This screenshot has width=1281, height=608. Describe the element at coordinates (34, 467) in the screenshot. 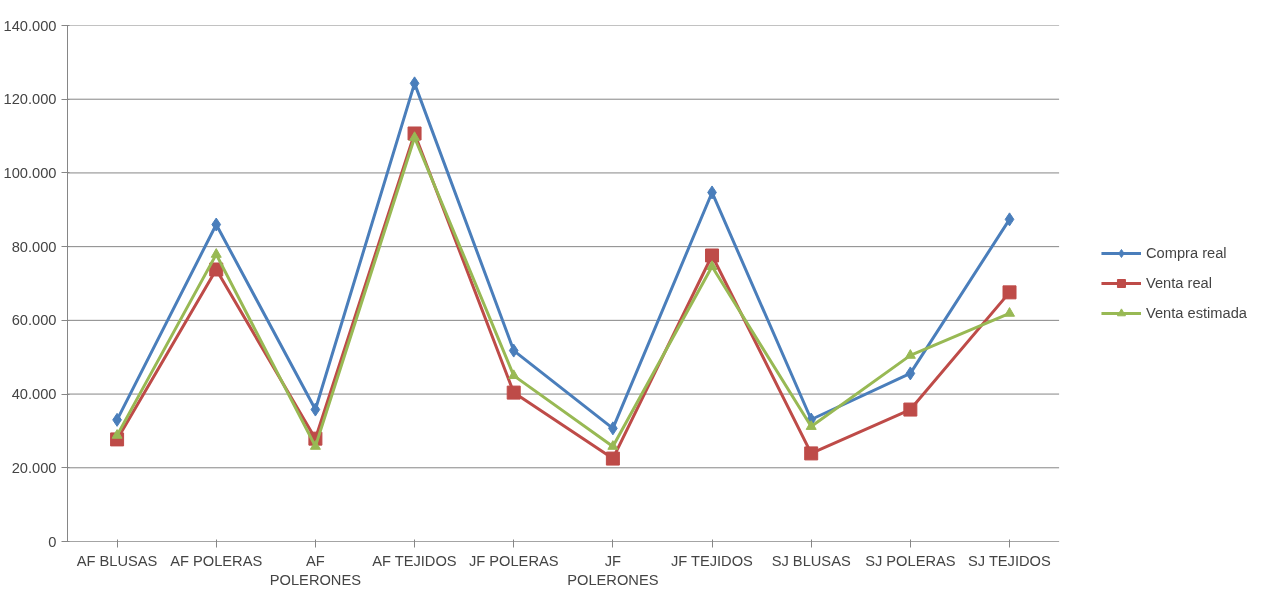

I see `y-tick-label: 20.000` at that location.